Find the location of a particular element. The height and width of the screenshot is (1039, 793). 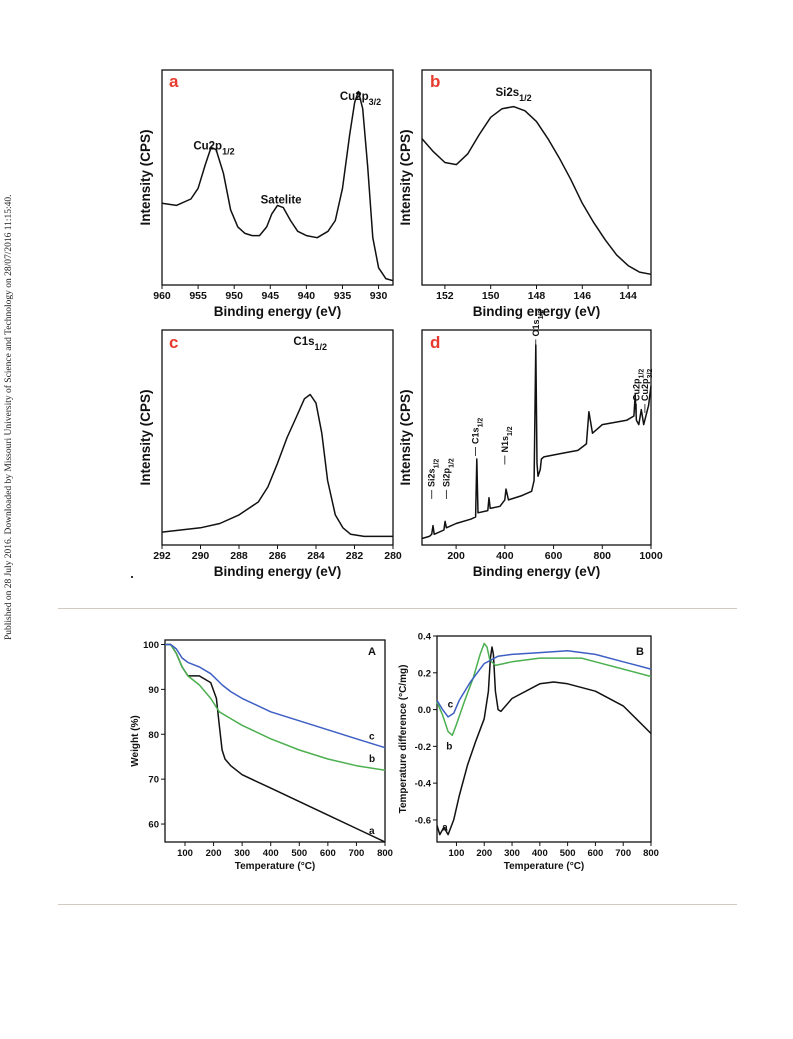

panel-tag: b is located at coordinates (435, 81).